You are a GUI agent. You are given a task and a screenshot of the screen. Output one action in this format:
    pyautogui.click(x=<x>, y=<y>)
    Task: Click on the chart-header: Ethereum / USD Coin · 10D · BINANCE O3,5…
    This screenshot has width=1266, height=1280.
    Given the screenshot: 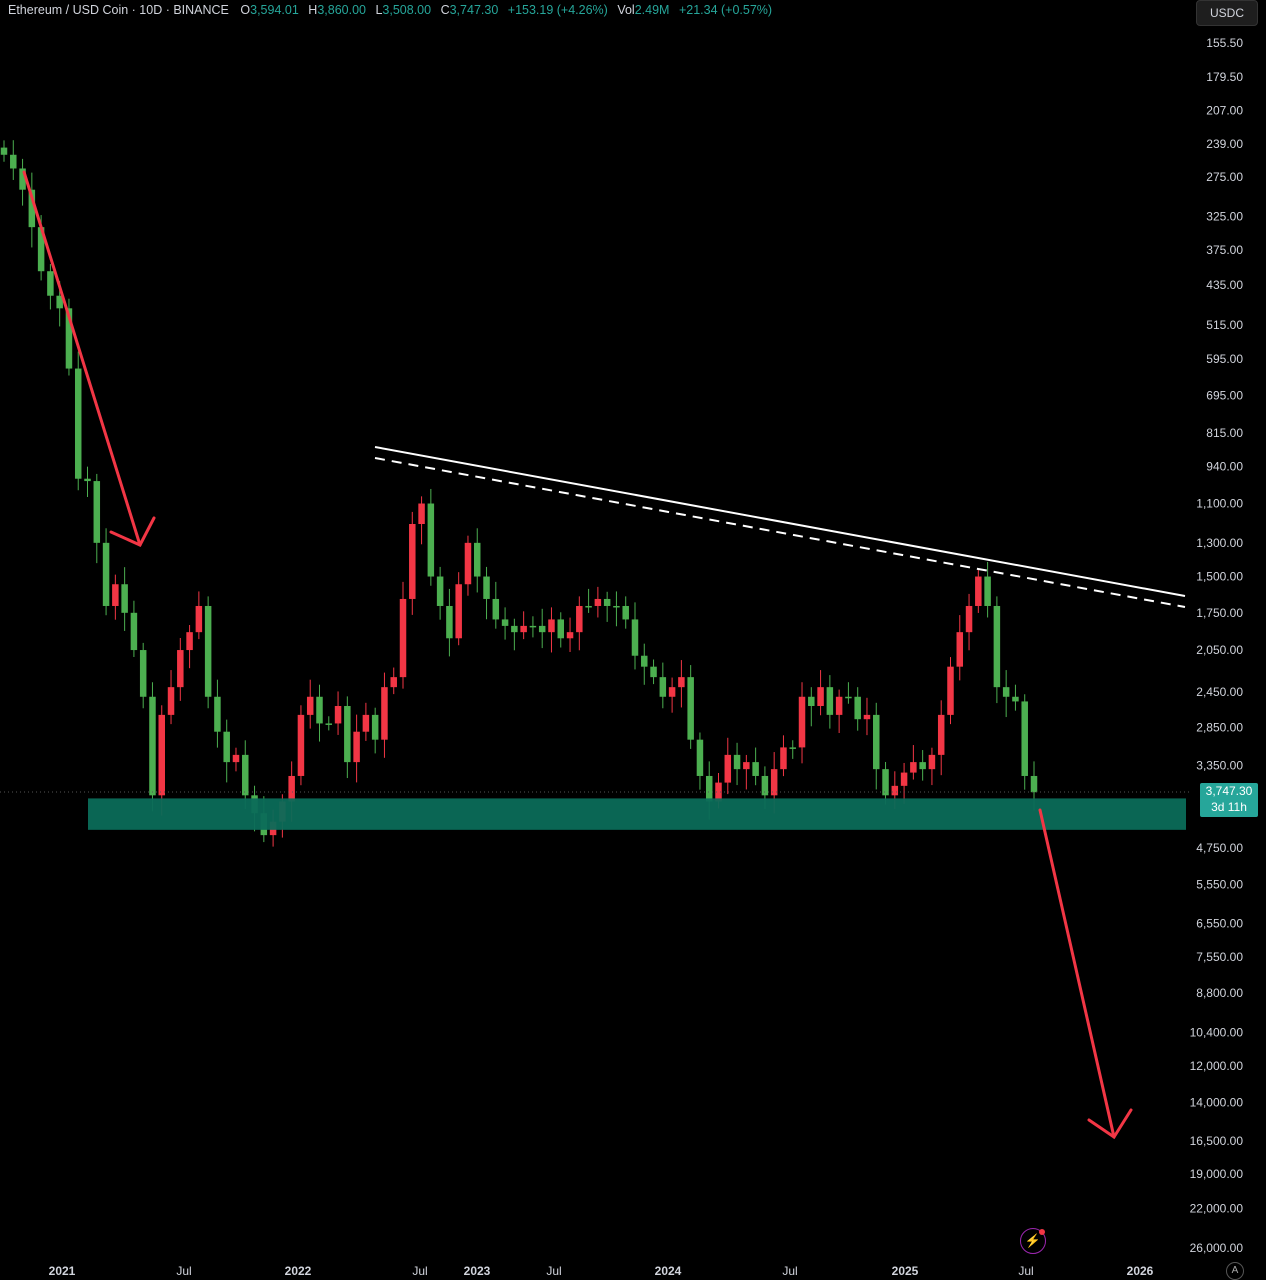 What is the action you would take?
    pyautogui.click(x=393, y=10)
    